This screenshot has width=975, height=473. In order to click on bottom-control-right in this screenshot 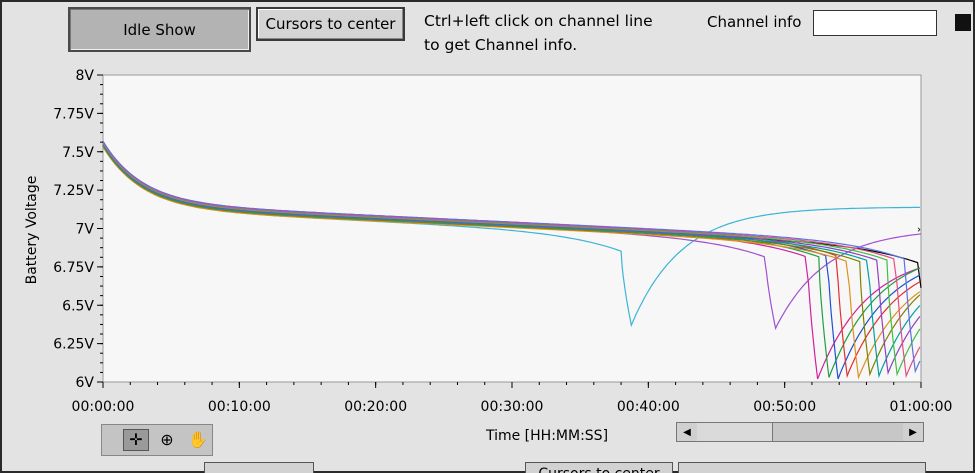, I will do `click(802, 467)`.